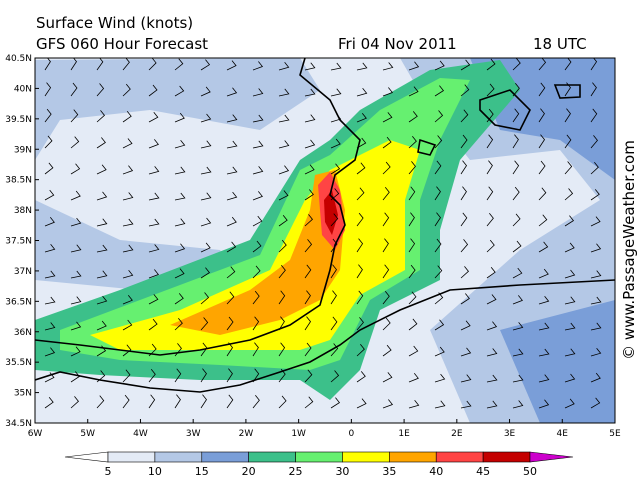  I want to click on legend-label: 30, so click(342, 471).